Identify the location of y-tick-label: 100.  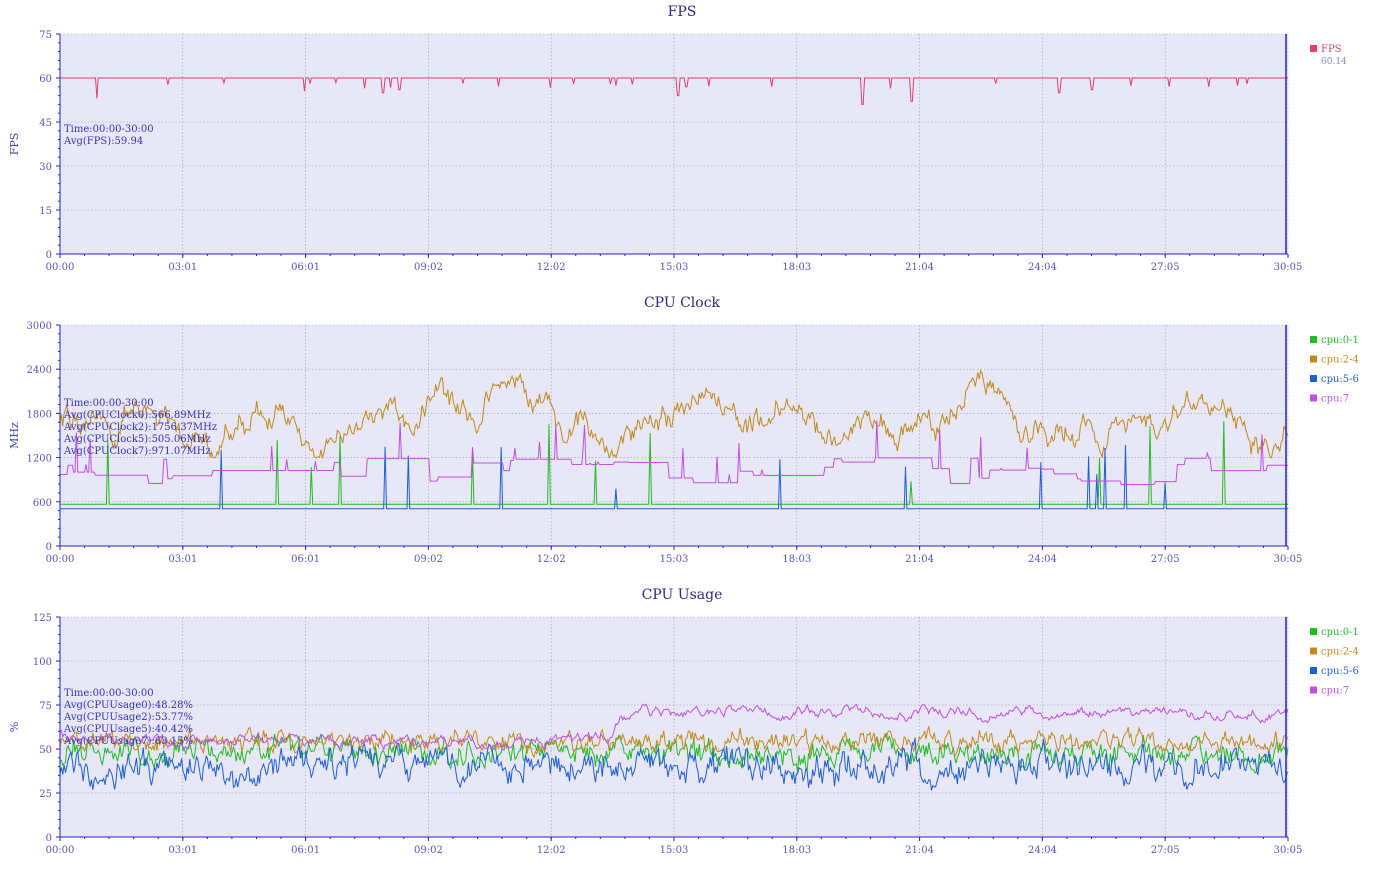
(42, 662).